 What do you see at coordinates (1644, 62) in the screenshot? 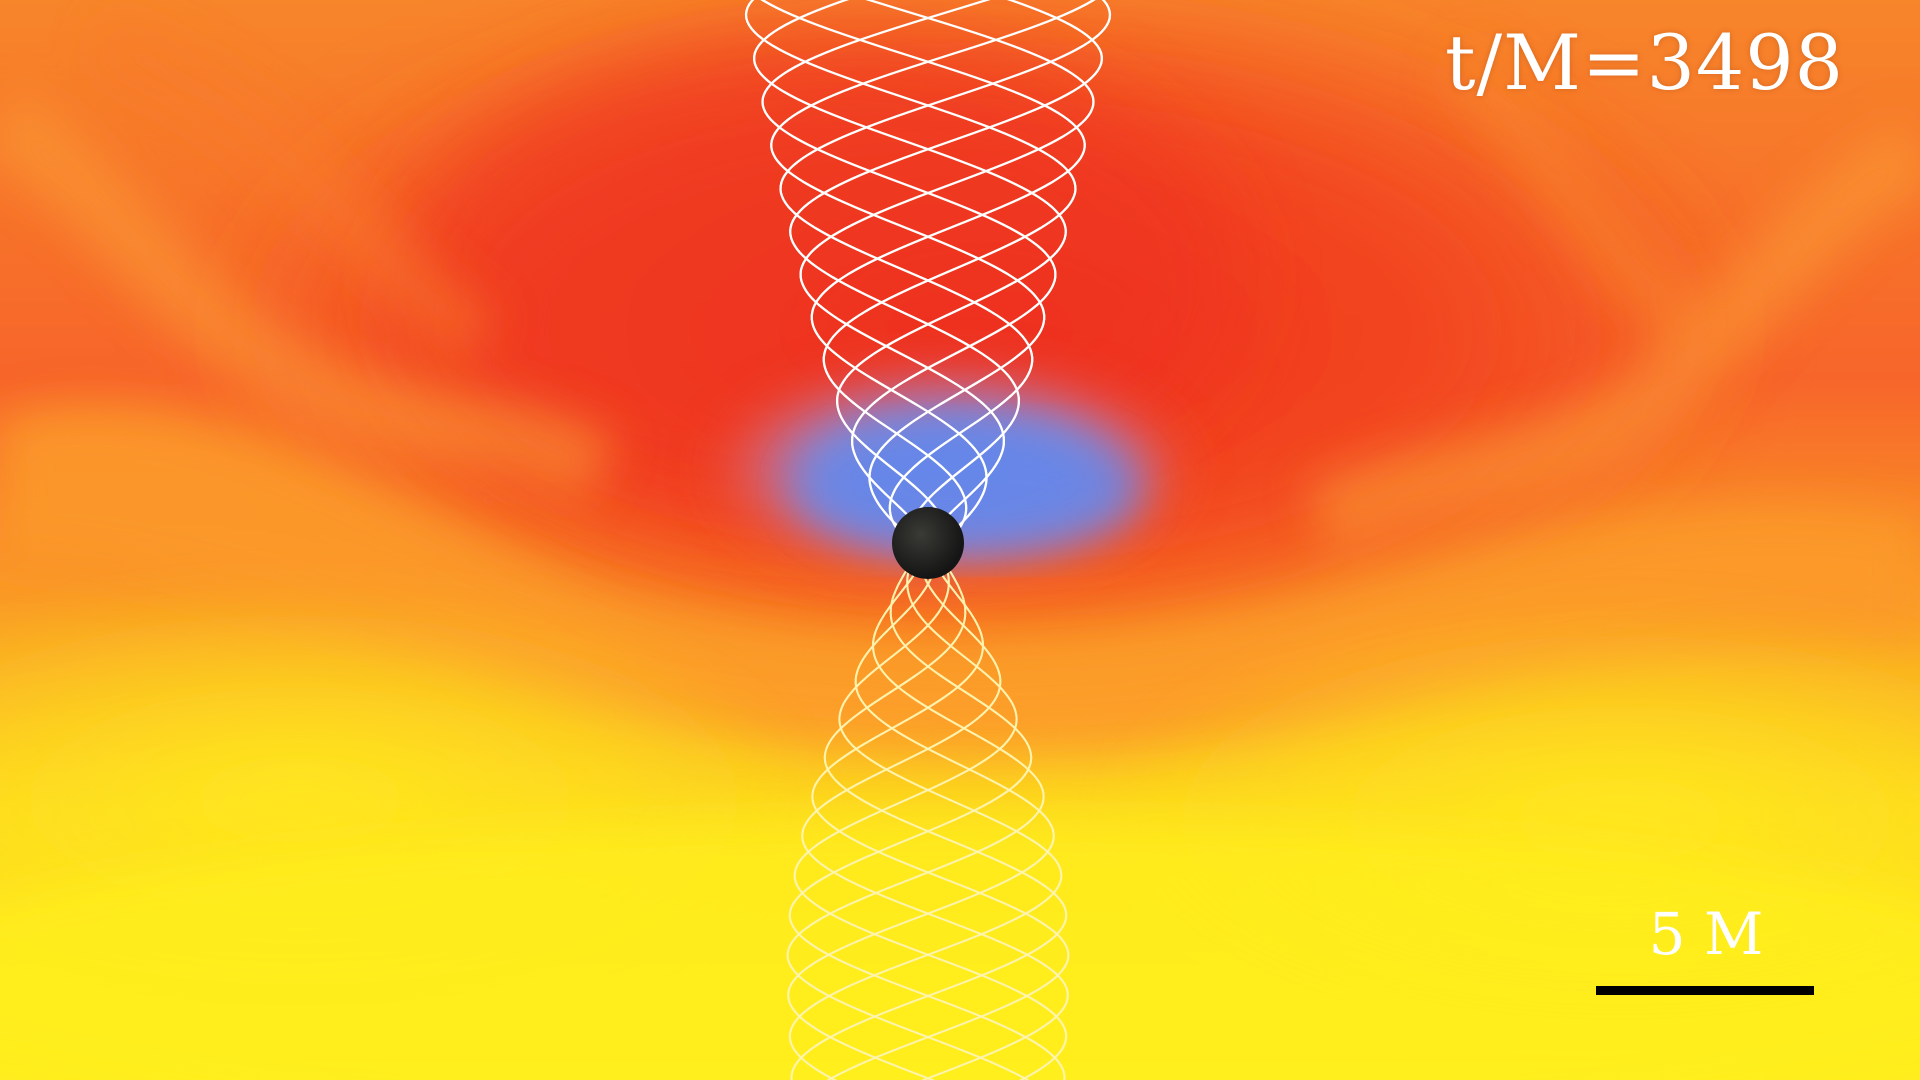
I see `time-label: t/M=3498` at bounding box center [1644, 62].